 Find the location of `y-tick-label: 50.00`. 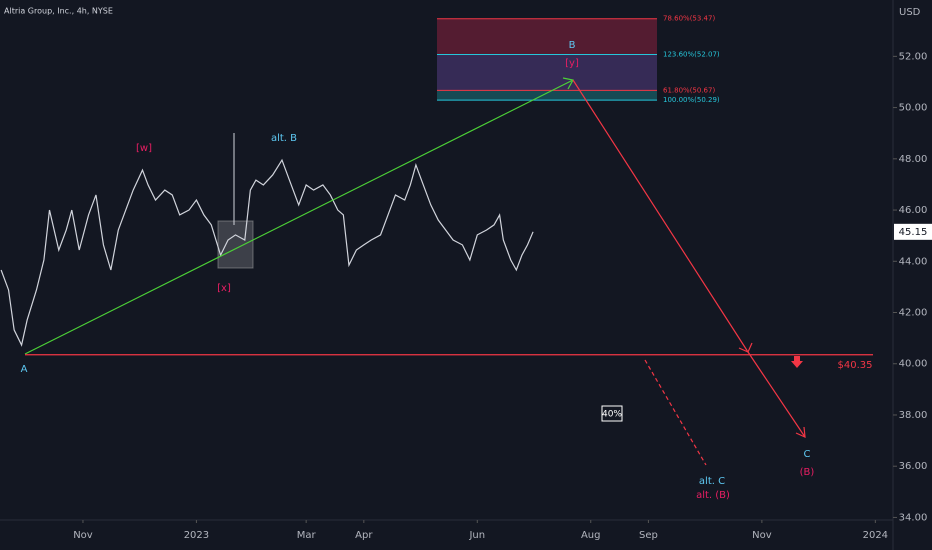

y-tick-label: 50.00 is located at coordinates (913, 108).